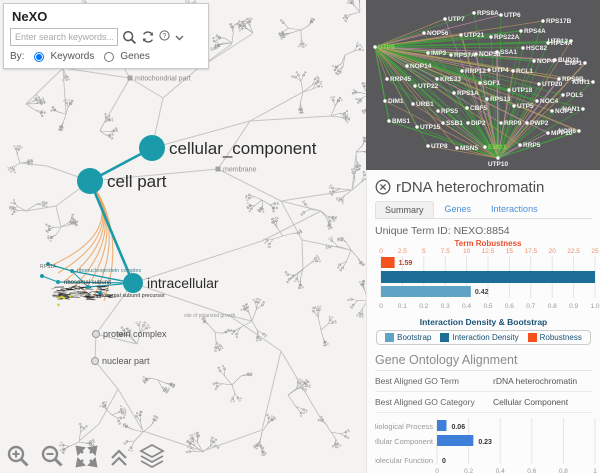 The image size is (600, 473). What do you see at coordinates (482, 292) in the screenshot?
I see `svg-text: 0.42` at bounding box center [482, 292].